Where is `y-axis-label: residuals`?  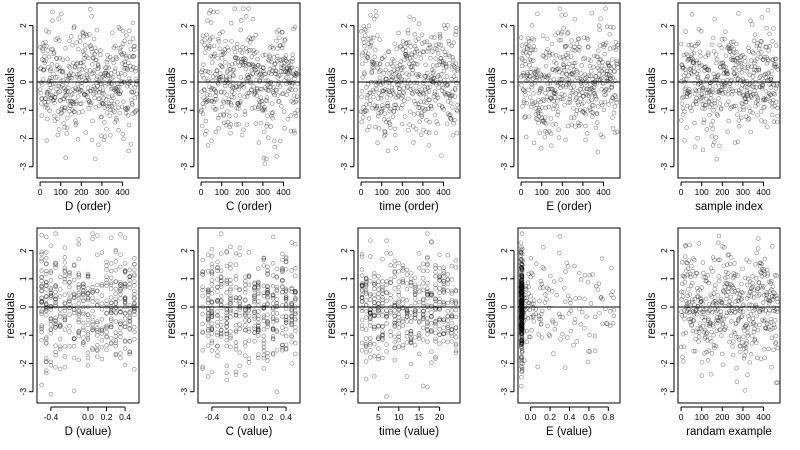
y-axis-label: residuals is located at coordinates (172, 90).